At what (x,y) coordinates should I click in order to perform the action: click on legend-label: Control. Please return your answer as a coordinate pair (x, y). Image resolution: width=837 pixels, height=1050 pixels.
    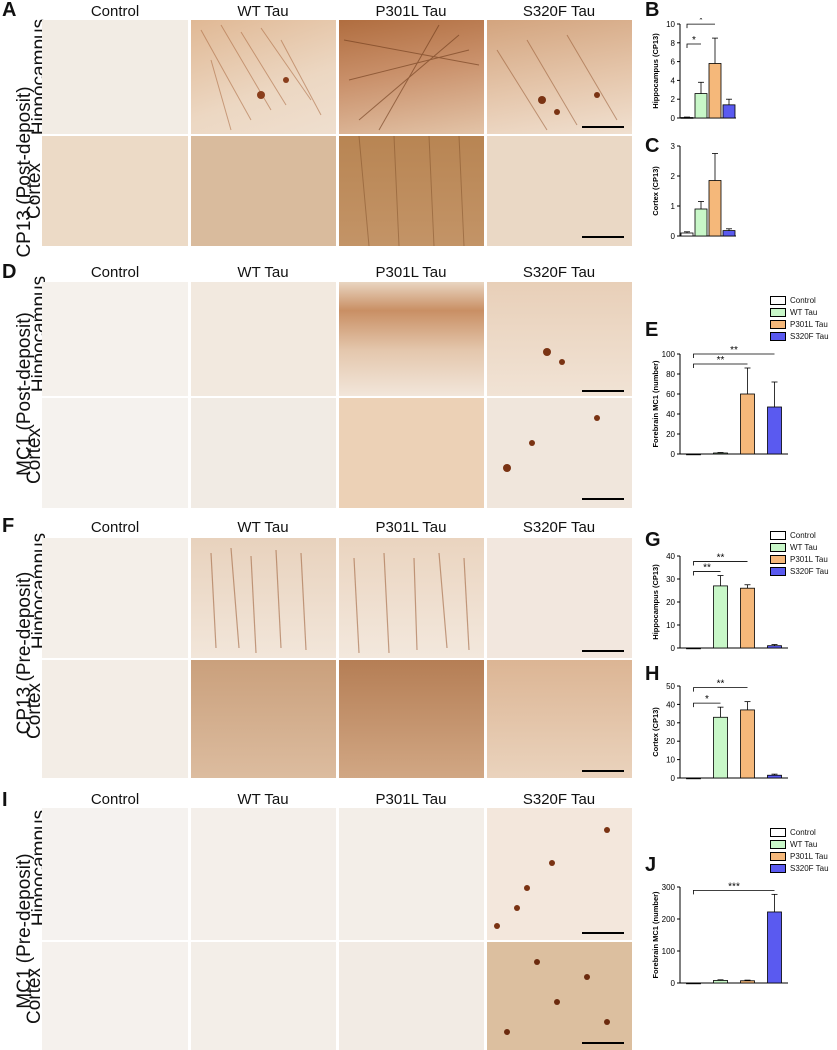
    Looking at the image, I should click on (803, 300).